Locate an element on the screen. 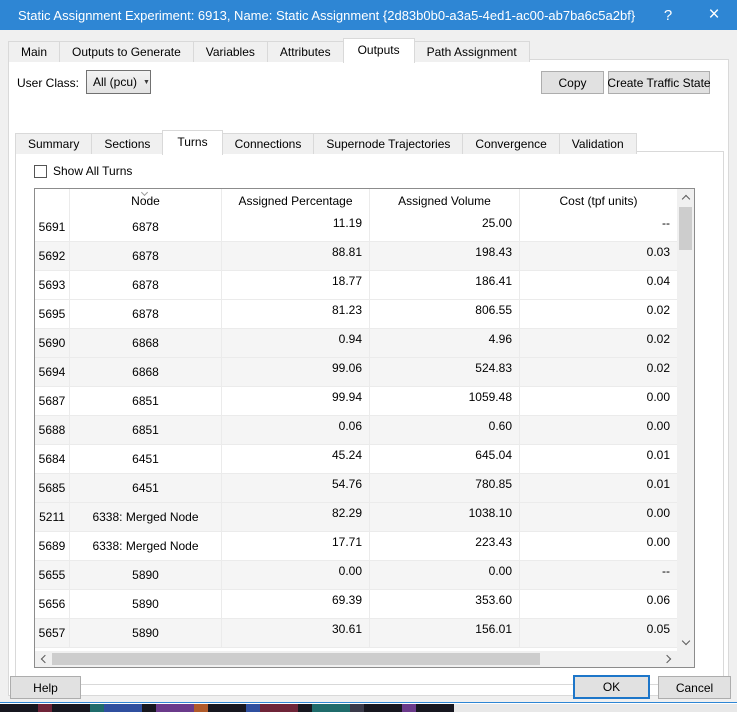  table-row: 5691 6878 11.19 25.00 -- is located at coordinates (356, 227).